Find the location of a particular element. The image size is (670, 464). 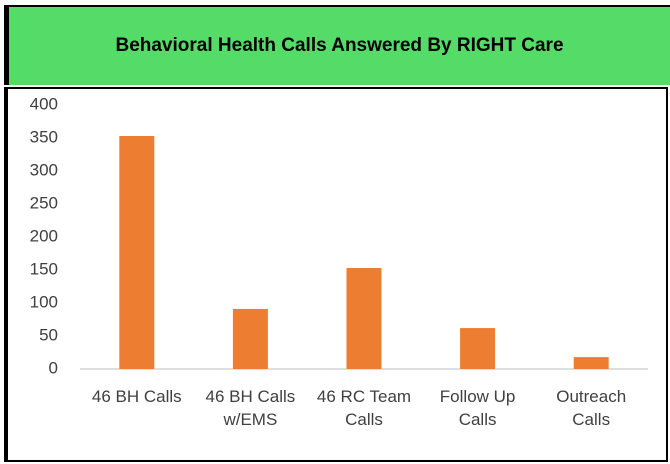

y-tick-label: 150 is located at coordinates (44, 268).